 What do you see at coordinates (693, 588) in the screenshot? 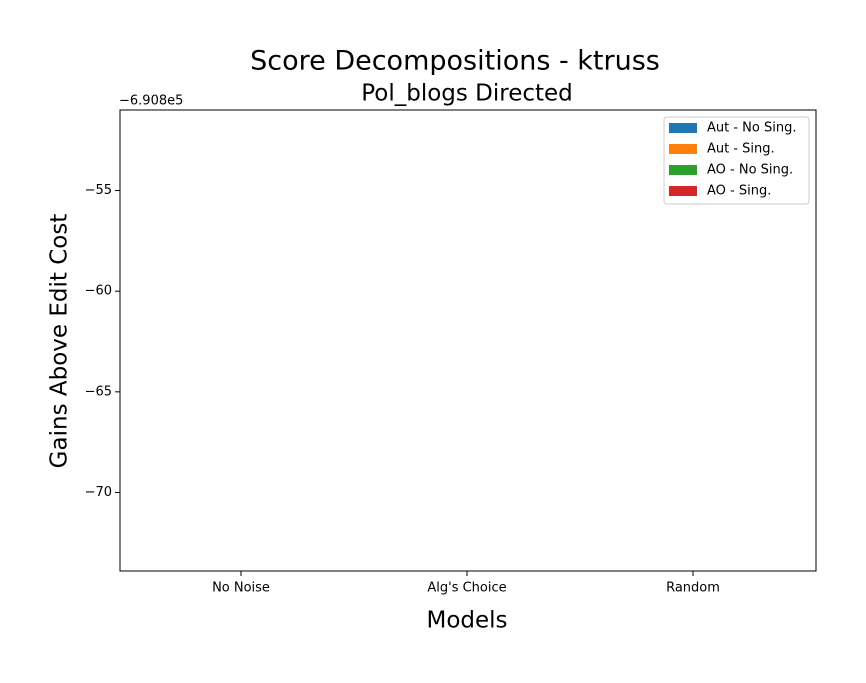
I see `x-tick-label: Random` at bounding box center [693, 588].